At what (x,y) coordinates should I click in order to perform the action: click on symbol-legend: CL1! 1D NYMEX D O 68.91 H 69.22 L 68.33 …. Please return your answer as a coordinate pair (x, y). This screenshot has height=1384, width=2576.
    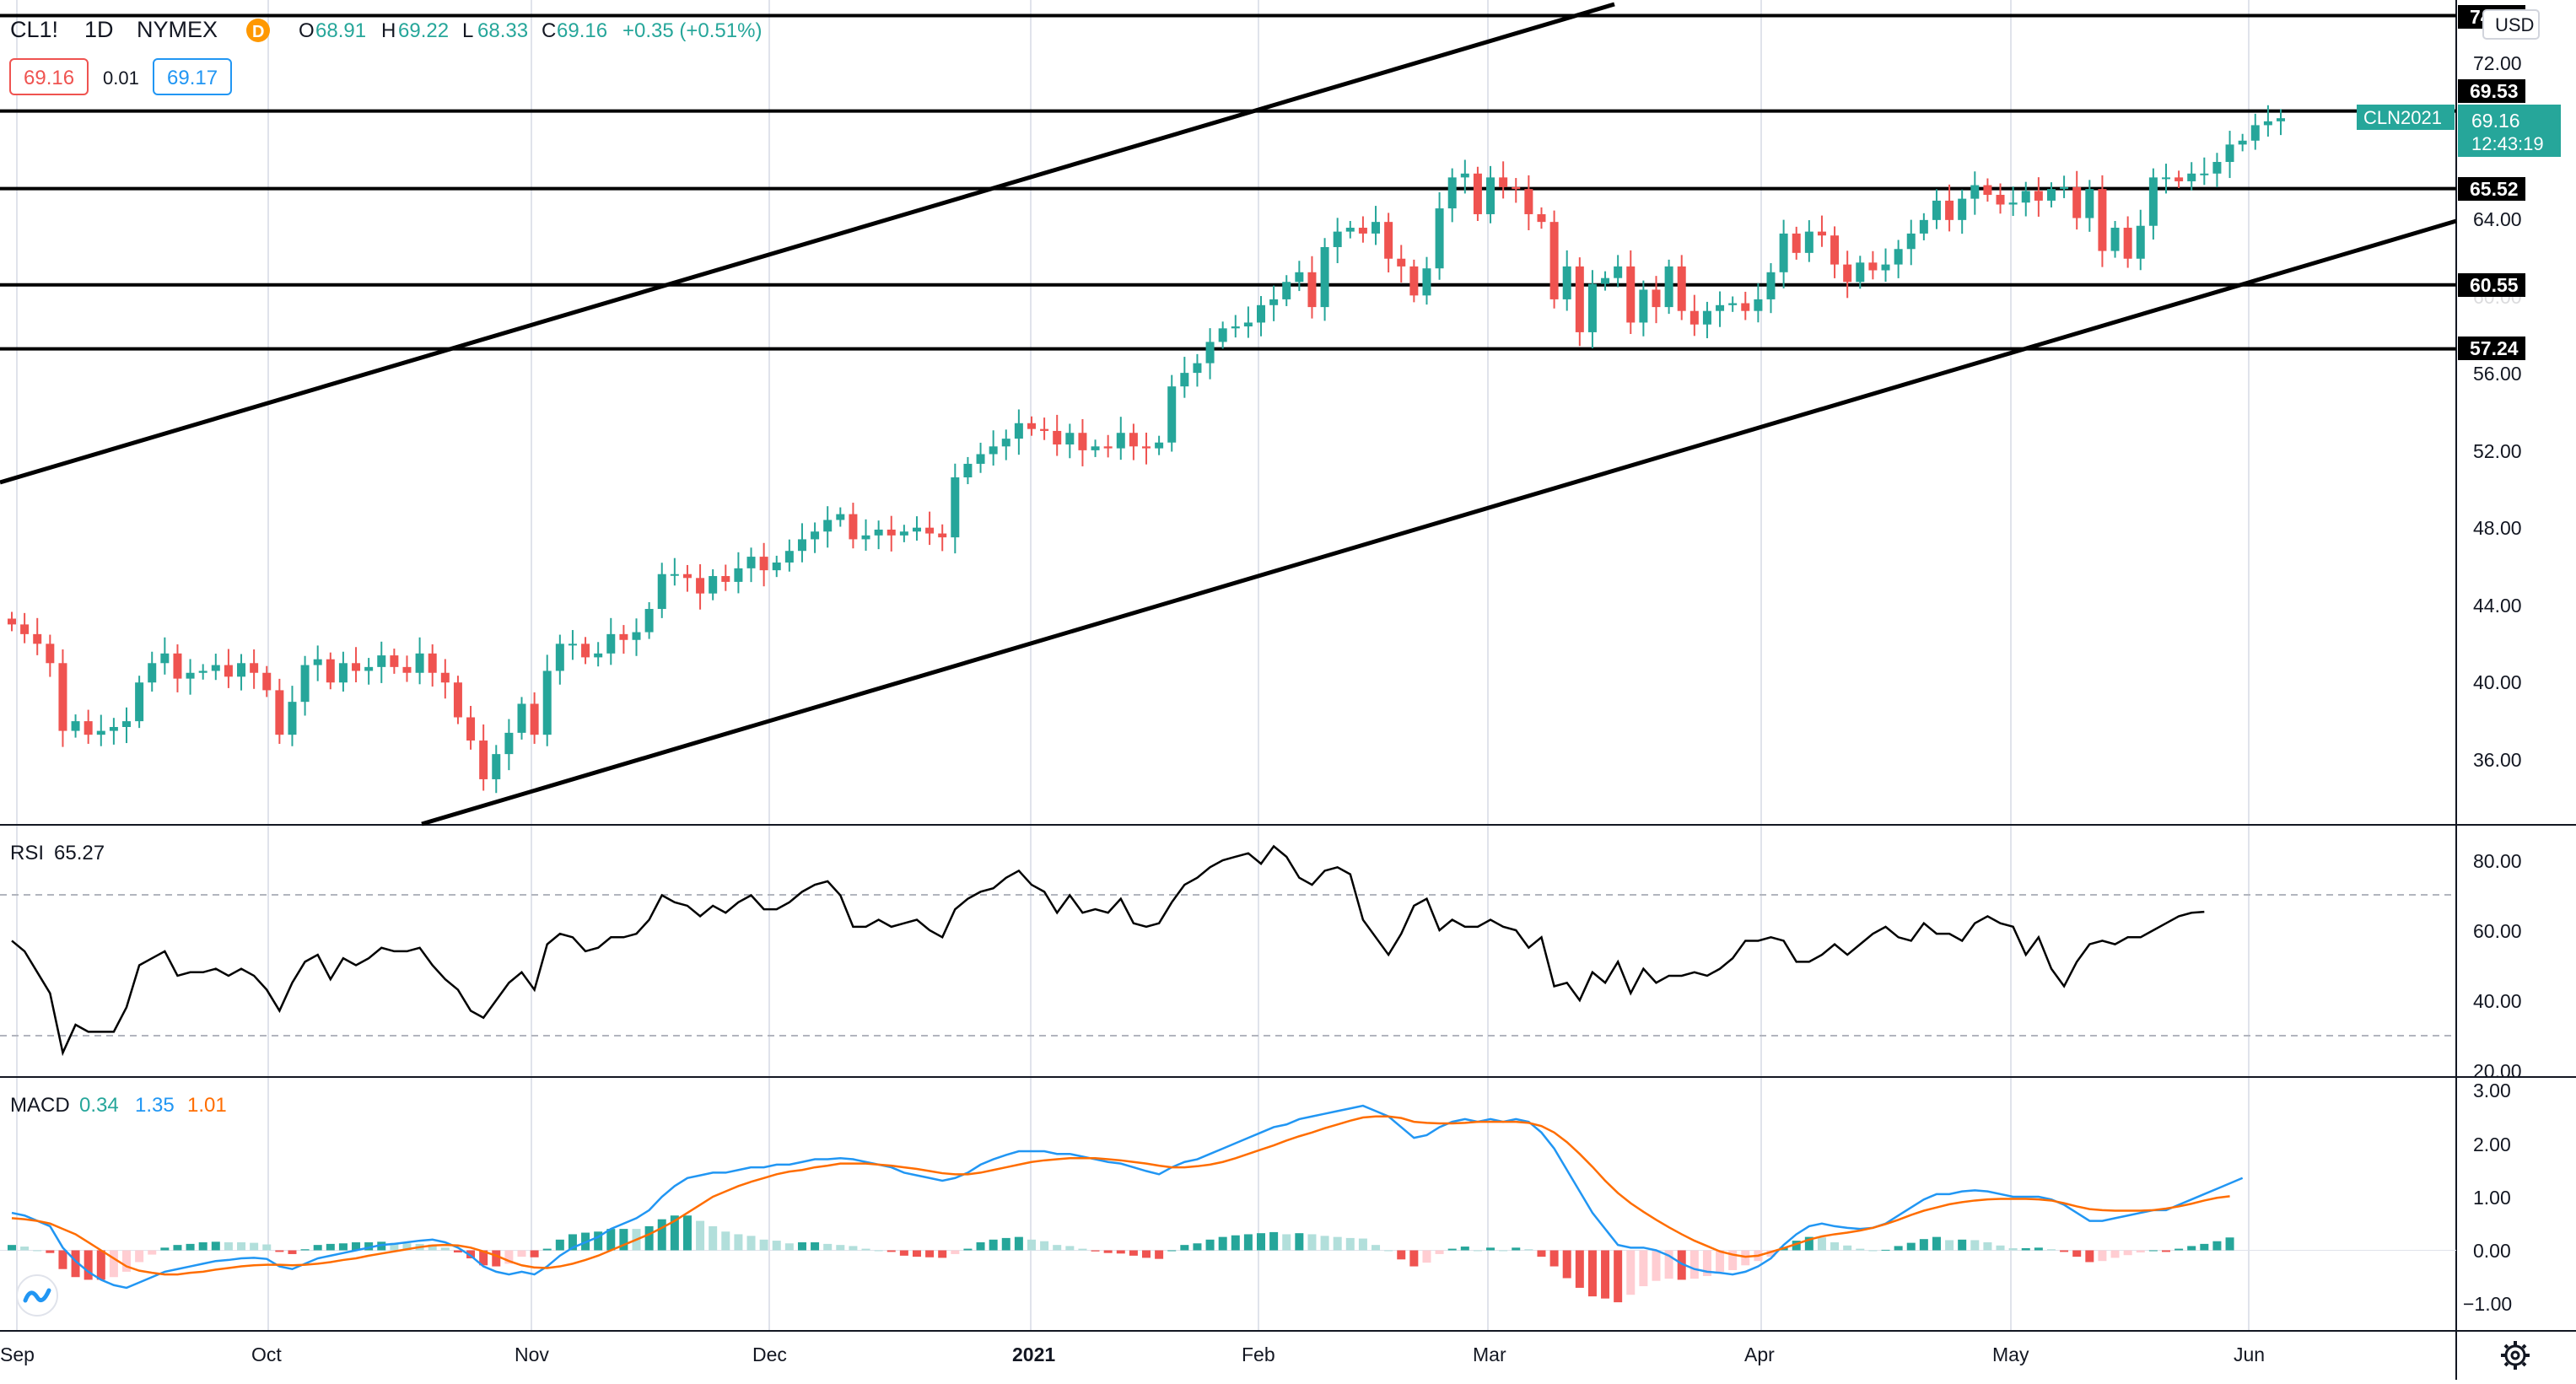
    Looking at the image, I should click on (386, 29).